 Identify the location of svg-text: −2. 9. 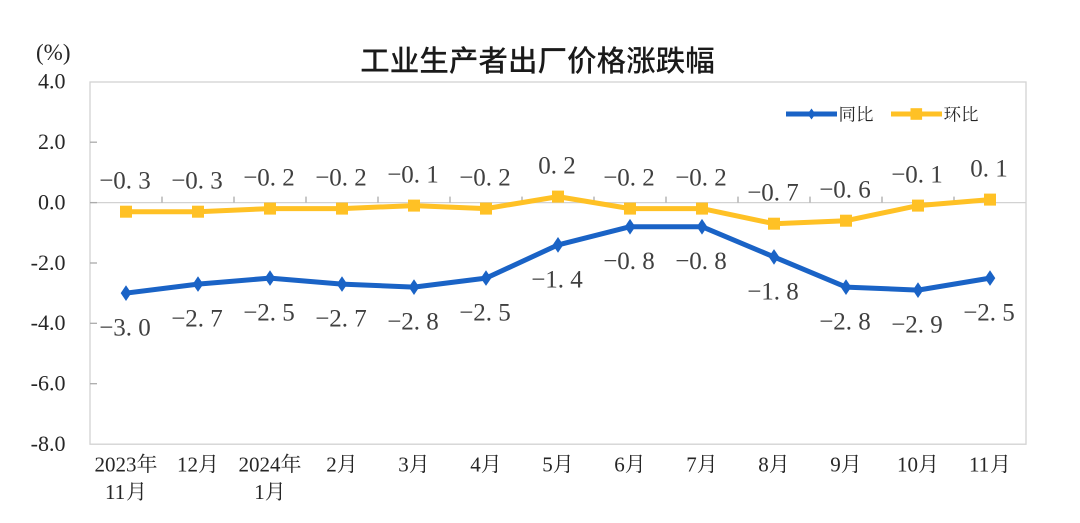
(917, 325).